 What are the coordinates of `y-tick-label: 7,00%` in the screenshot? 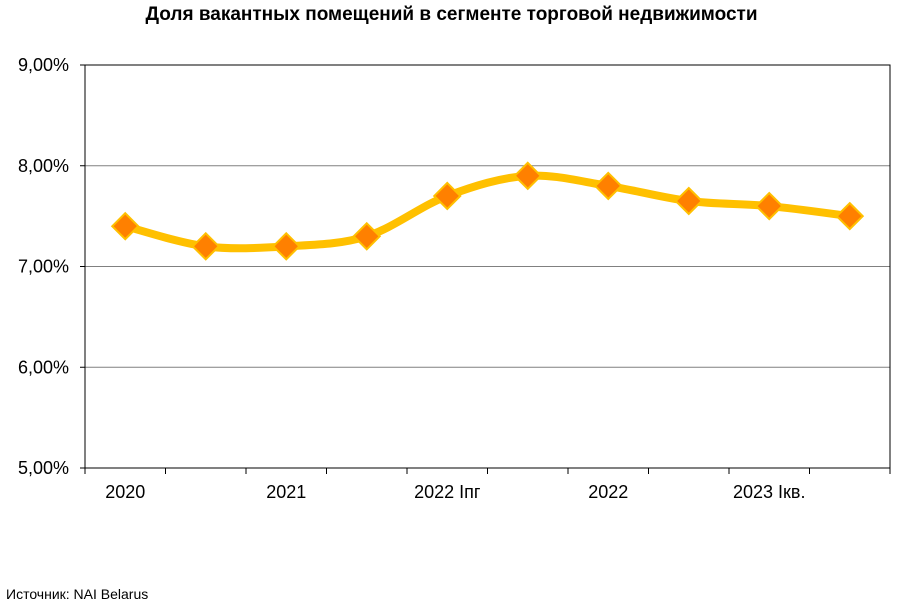 It's located at (43, 267).